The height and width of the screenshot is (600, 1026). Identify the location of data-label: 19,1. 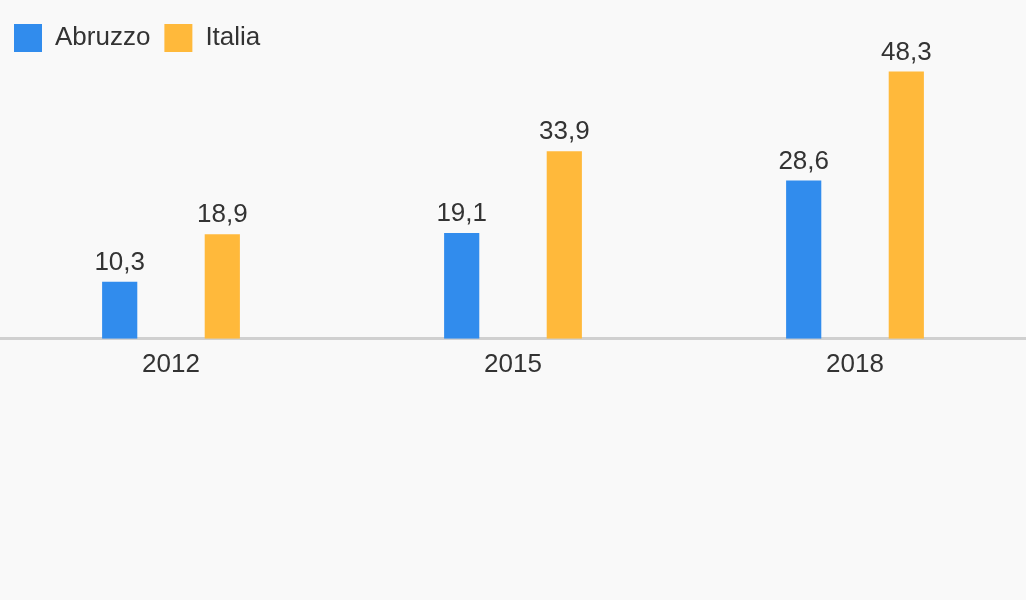
(461, 212).